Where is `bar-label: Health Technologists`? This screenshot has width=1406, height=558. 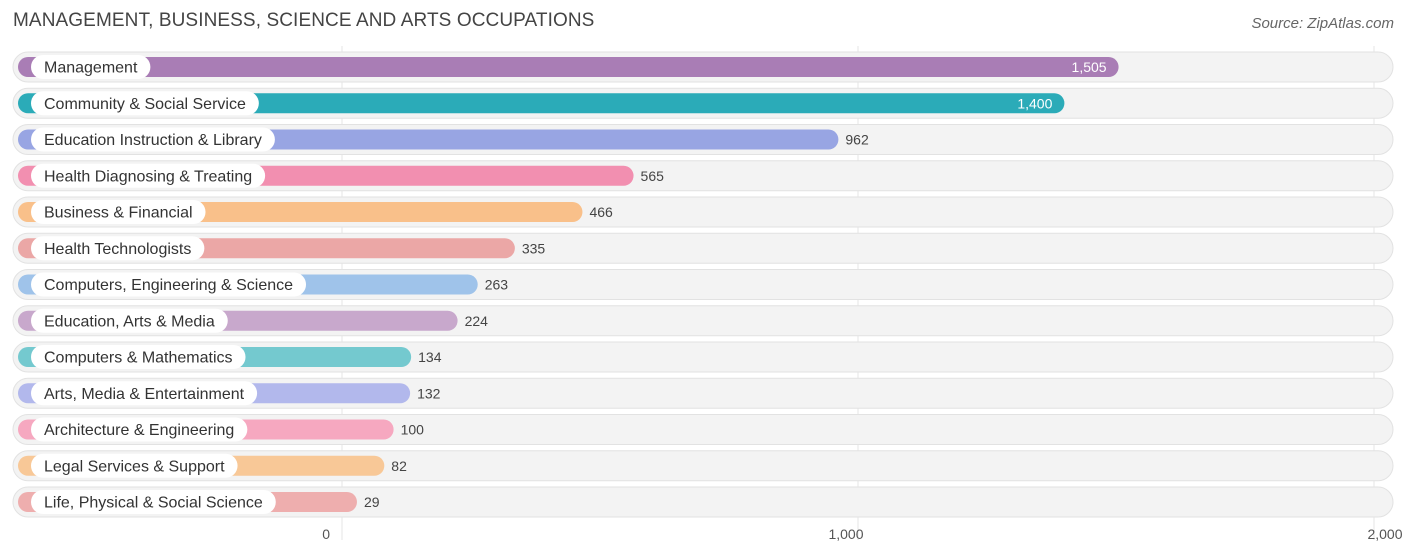
bar-label: Health Technologists is located at coordinates (117, 249).